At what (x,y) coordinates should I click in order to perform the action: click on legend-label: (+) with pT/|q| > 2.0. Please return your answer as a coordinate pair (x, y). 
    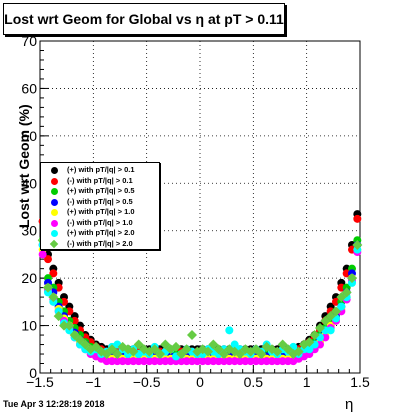
    Looking at the image, I should click on (101, 232).